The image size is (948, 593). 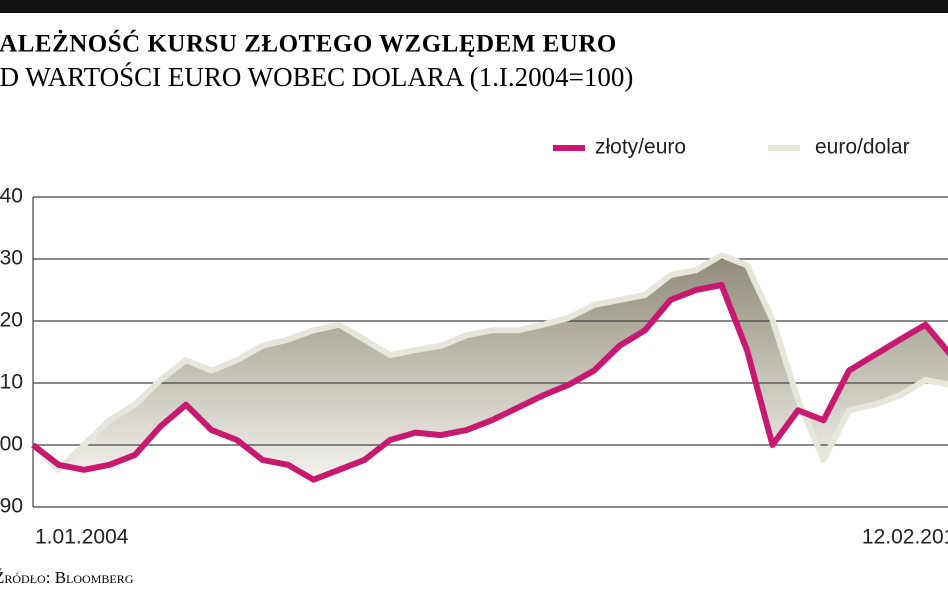 What do you see at coordinates (11, 320) in the screenshot?
I see `y-tick-label: 120` at bounding box center [11, 320].